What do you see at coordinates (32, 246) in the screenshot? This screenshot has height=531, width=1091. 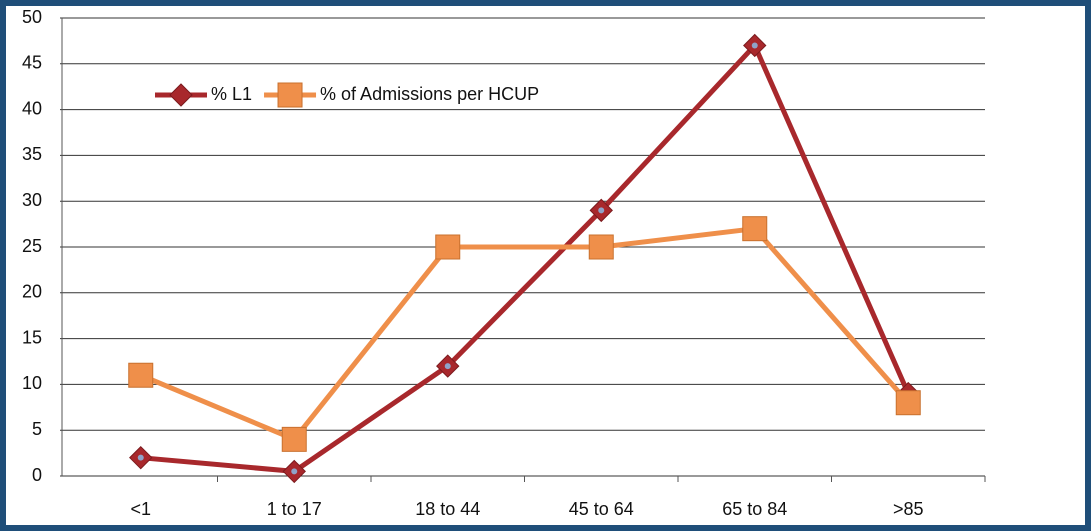 I see `y-tick-label: 25` at bounding box center [32, 246].